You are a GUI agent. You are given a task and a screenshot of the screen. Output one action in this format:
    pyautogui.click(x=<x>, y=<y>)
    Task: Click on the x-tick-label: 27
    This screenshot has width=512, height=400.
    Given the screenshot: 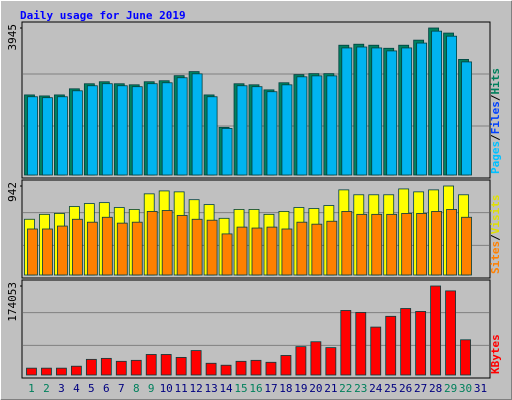 What is the action you would take?
    pyautogui.click(x=420, y=388)
    